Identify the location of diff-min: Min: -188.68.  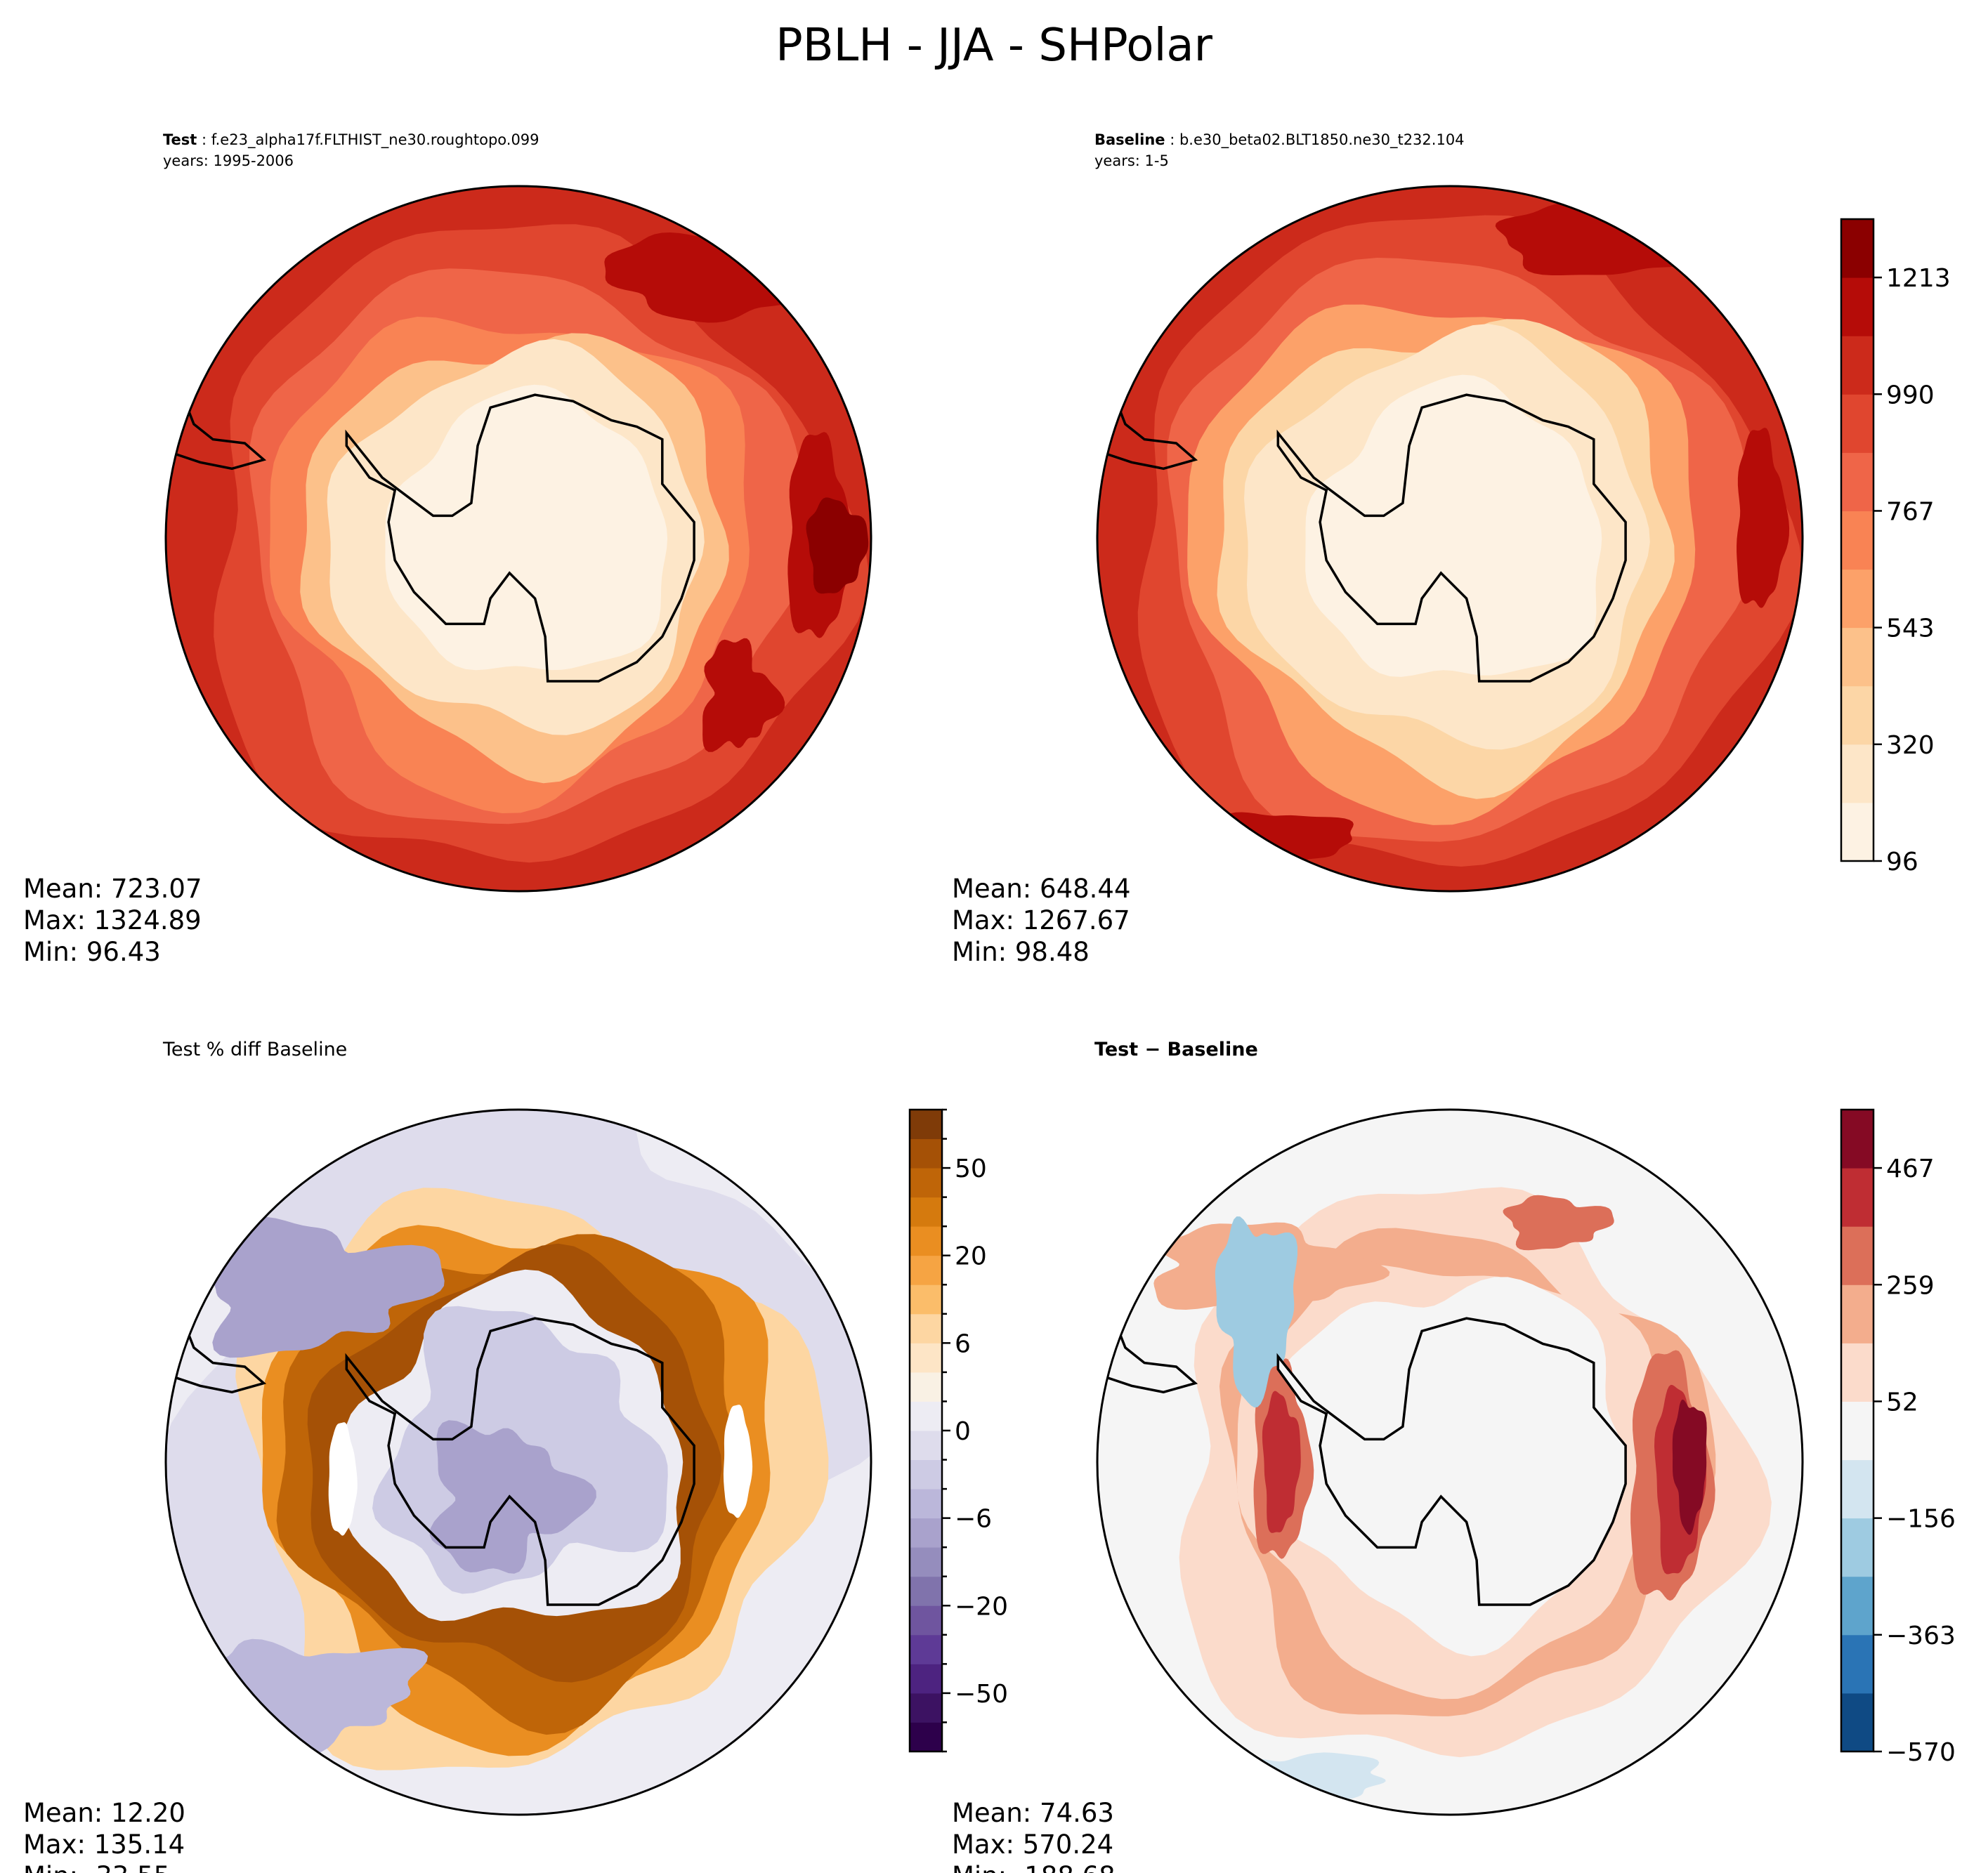
(1034, 1867).